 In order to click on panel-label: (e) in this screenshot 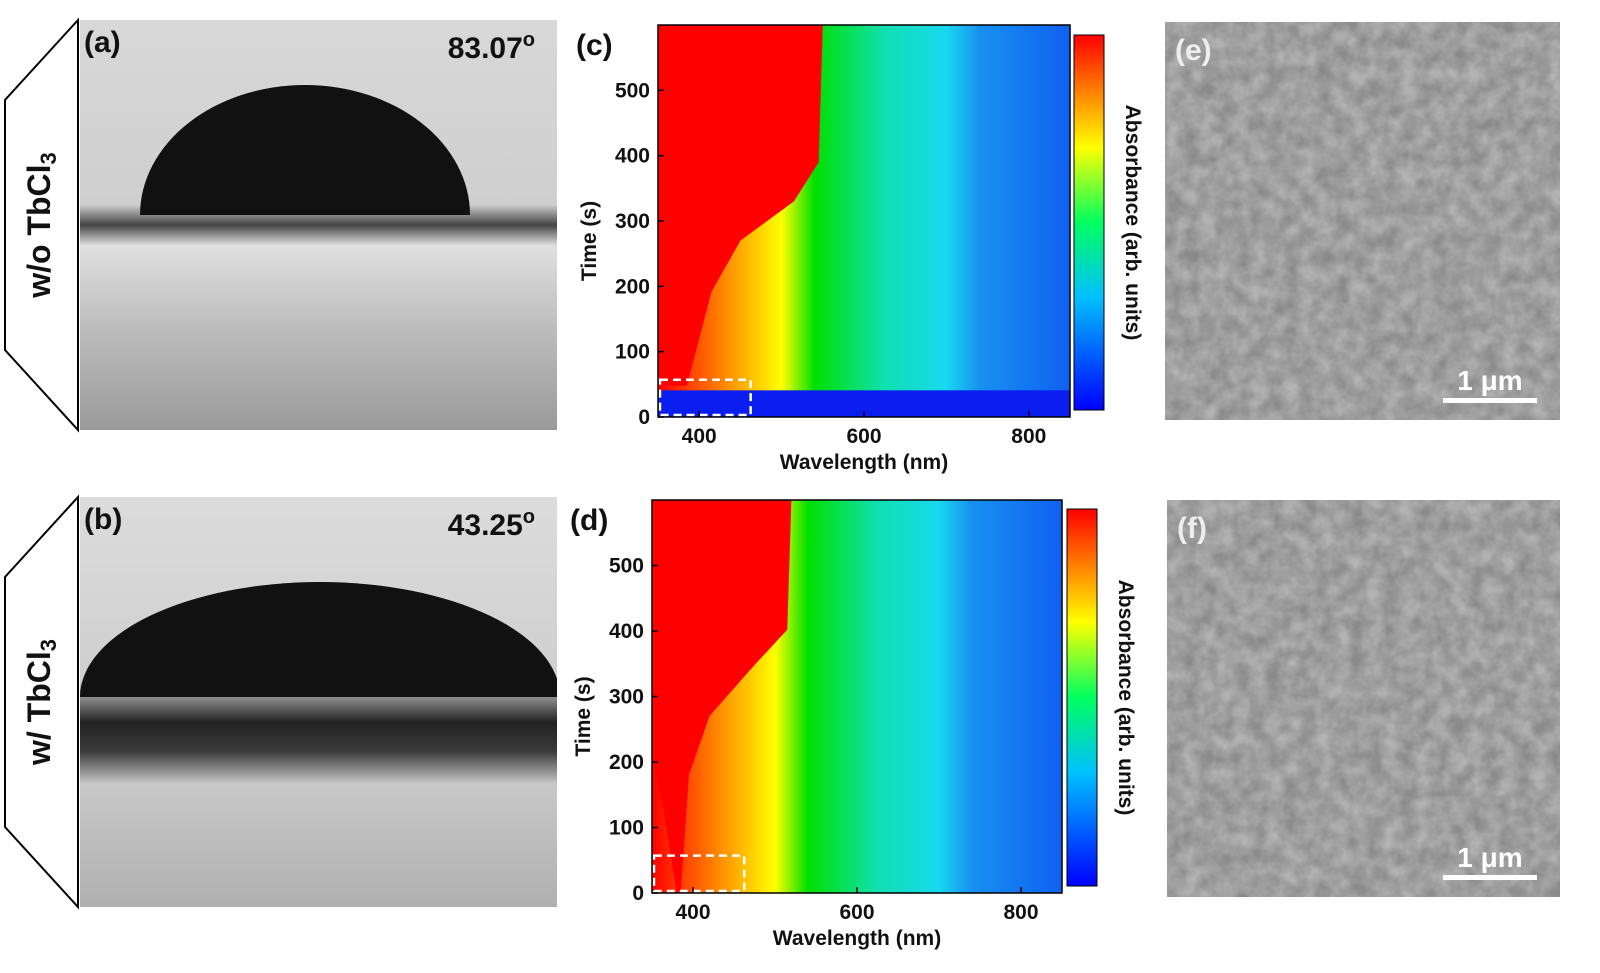, I will do `click(1193, 50)`.